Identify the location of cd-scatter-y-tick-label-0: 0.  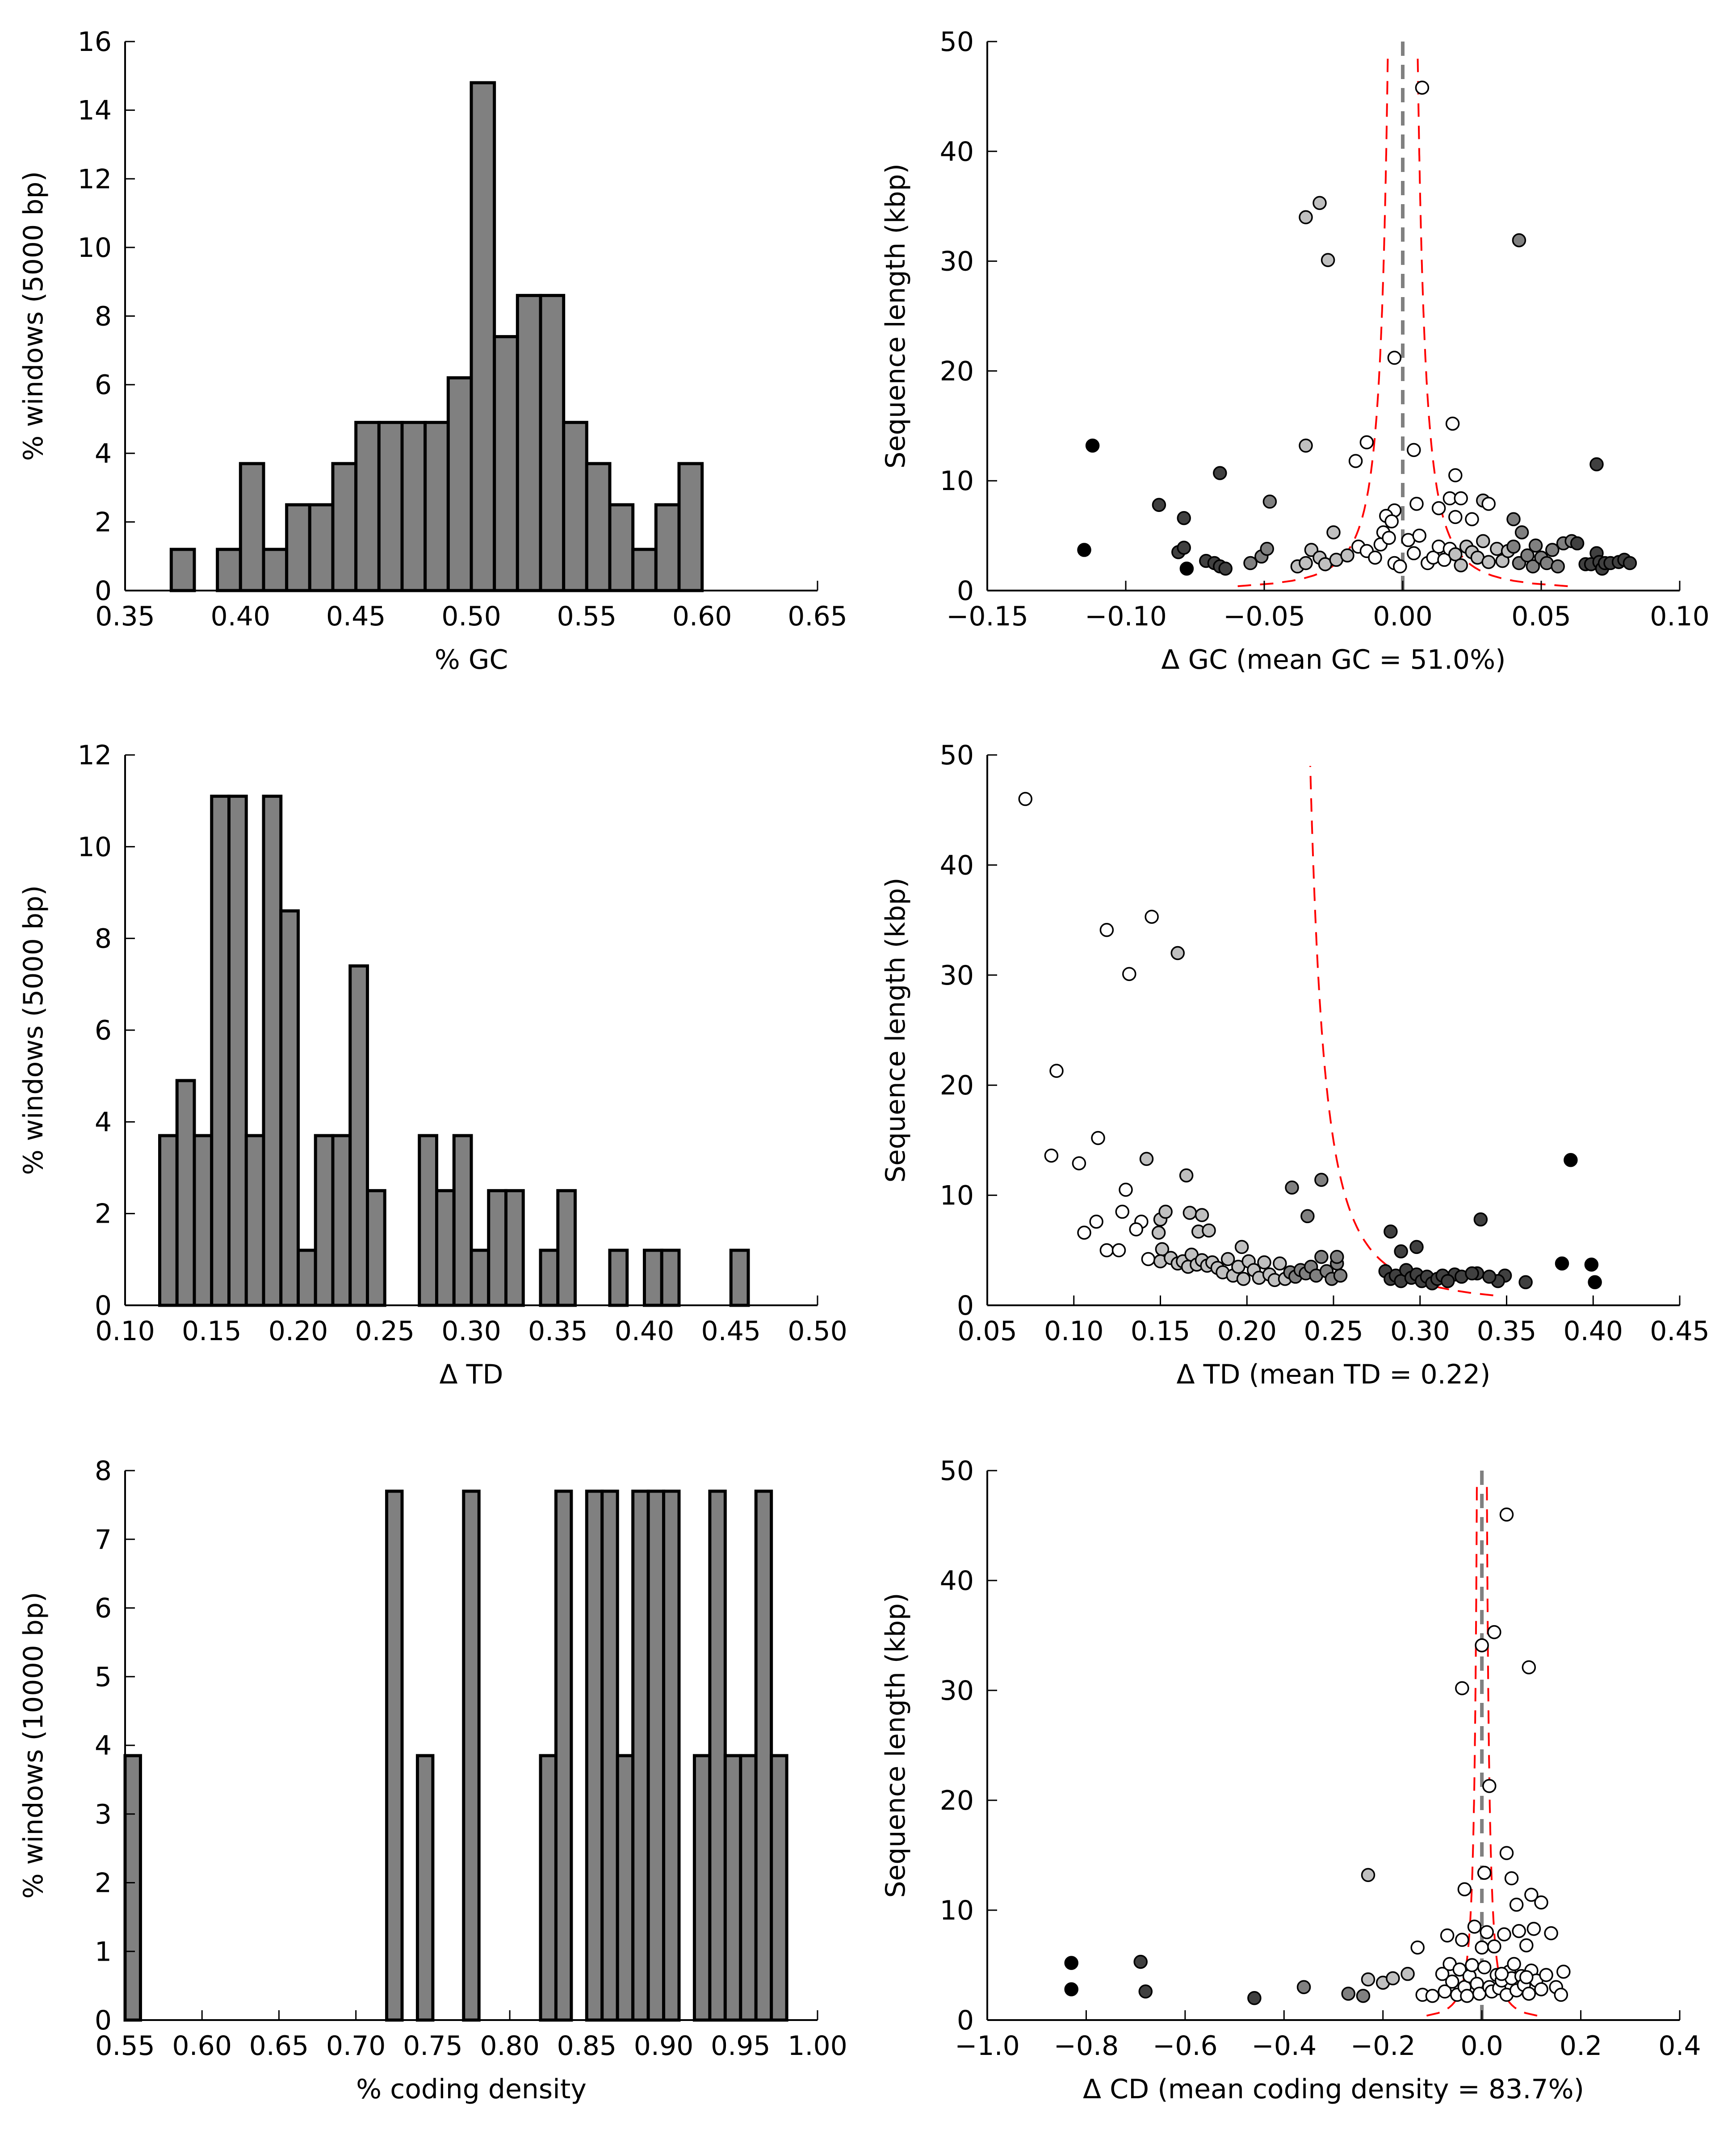
(965, 2021).